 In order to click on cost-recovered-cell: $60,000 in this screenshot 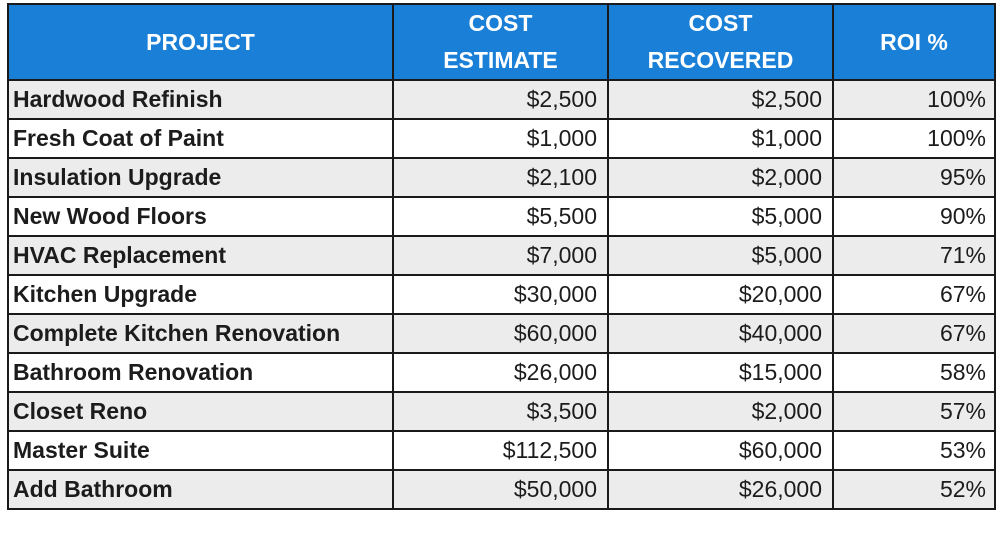, I will do `click(720, 450)`.